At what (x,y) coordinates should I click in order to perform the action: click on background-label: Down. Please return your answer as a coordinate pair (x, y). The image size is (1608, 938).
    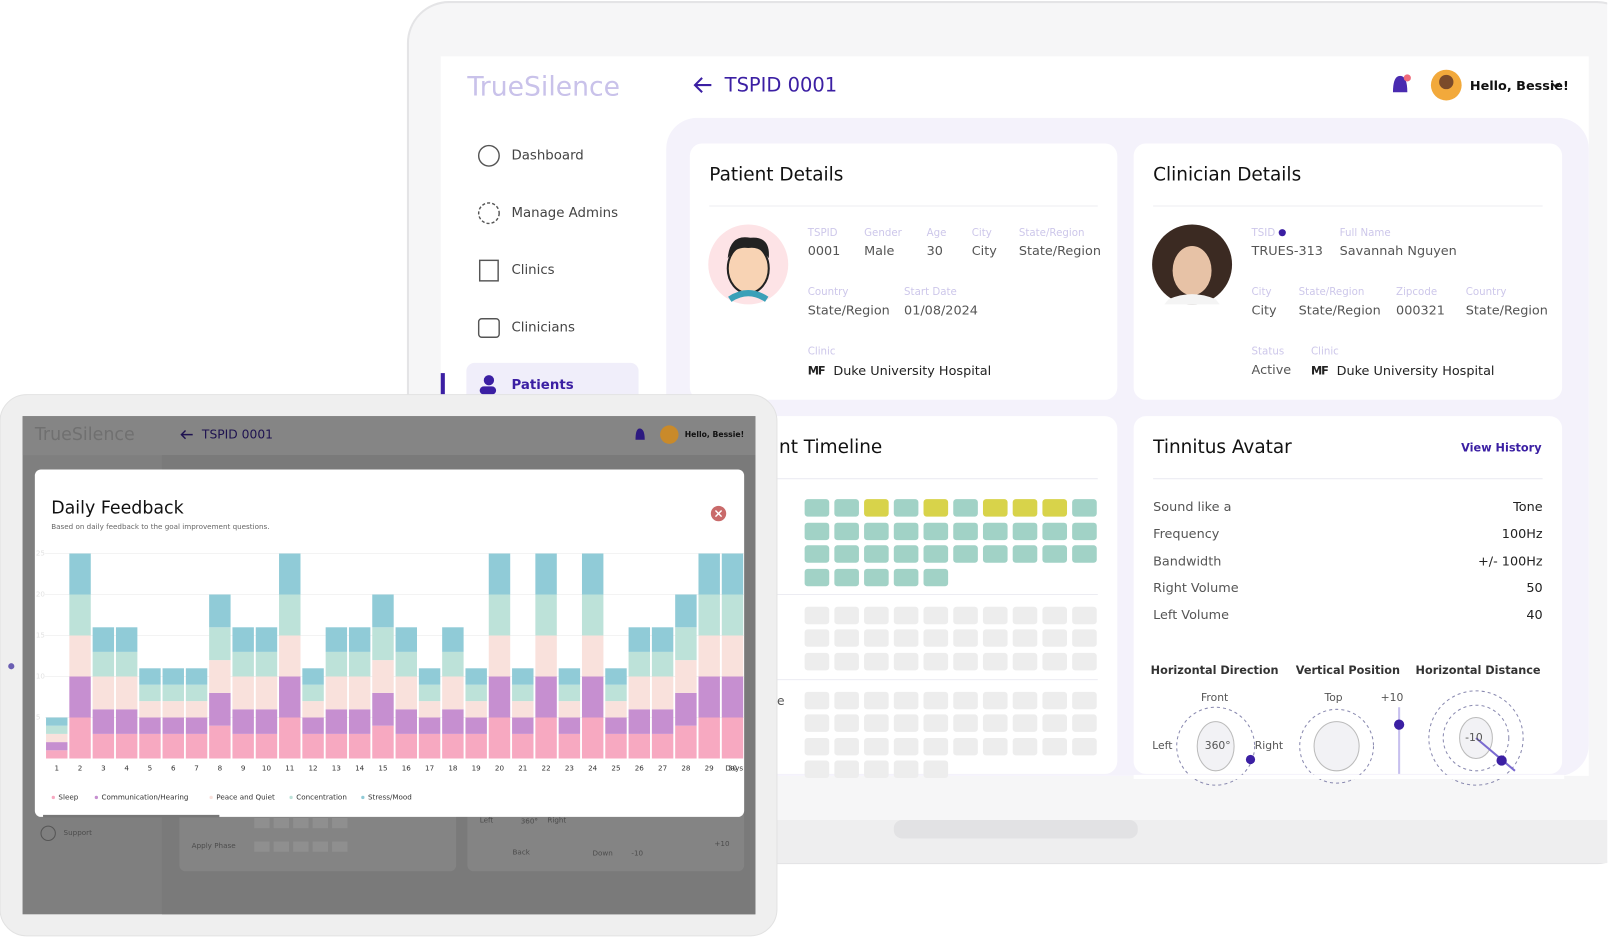
    Looking at the image, I should click on (602, 853).